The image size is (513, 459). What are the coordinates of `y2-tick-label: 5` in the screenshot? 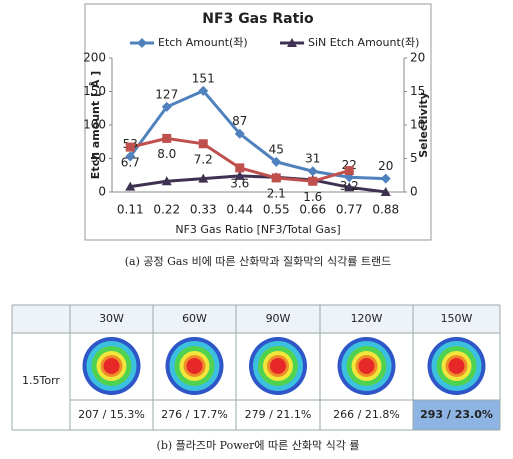 It's located at (414, 158).